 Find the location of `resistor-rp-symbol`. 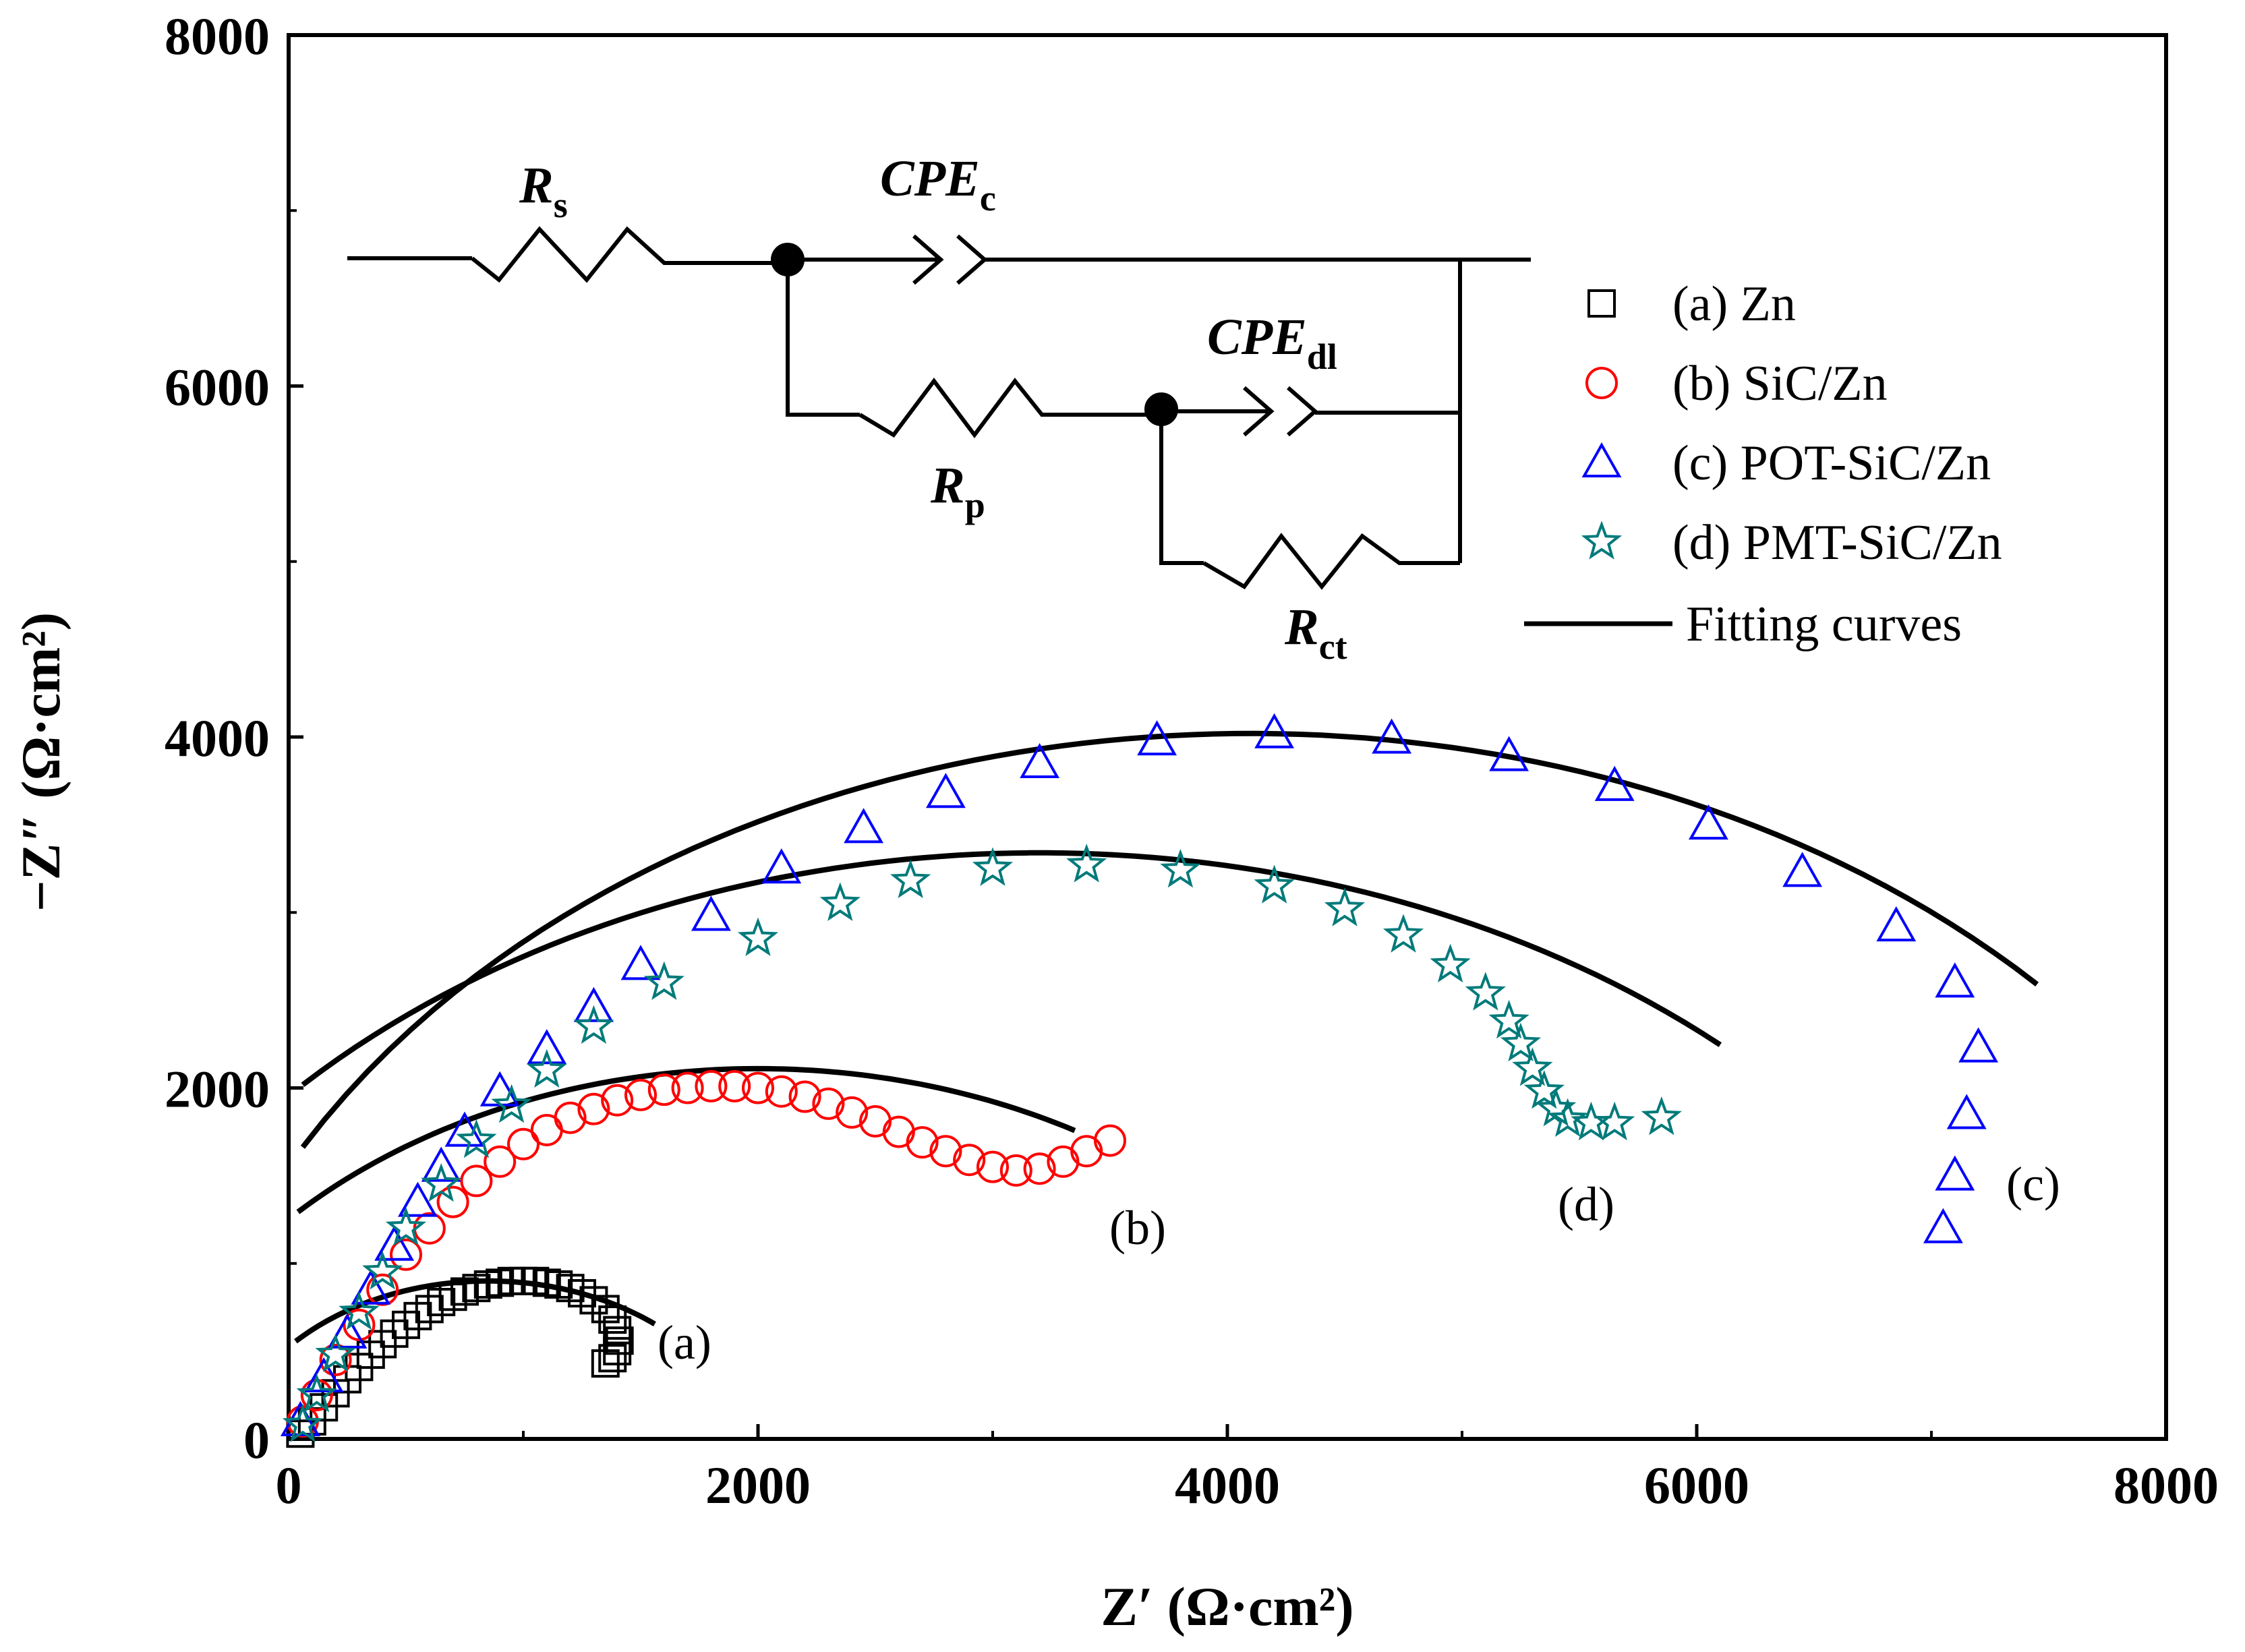

resistor-rp-symbol is located at coordinates (1008, 408).